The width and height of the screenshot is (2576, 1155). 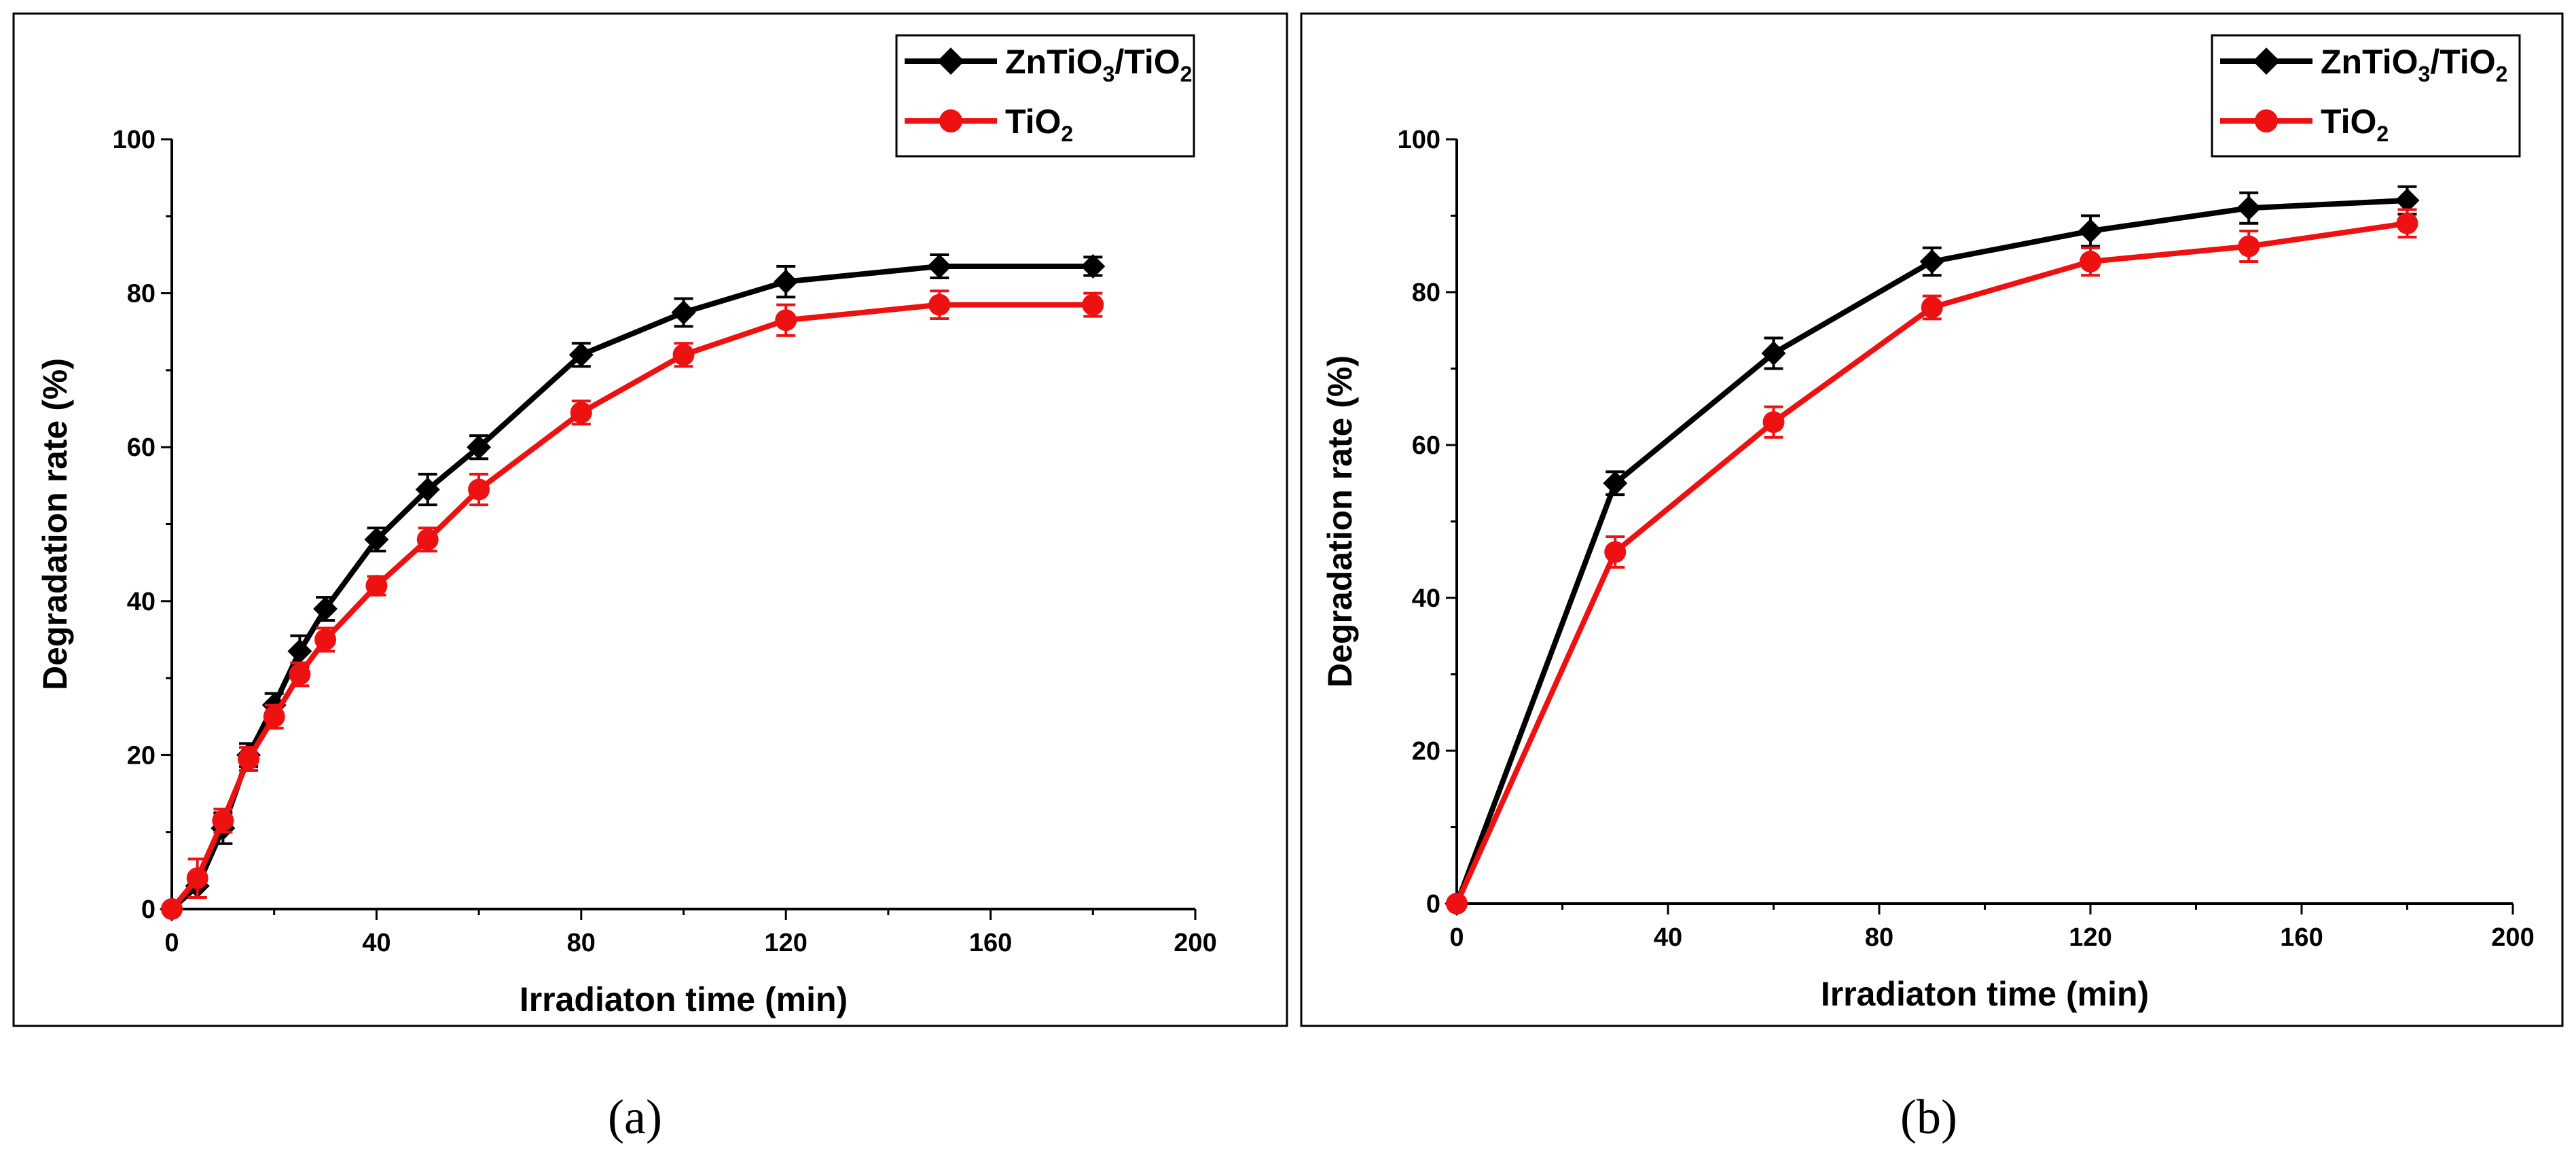 I want to click on panel-caption: (a), so click(x=635, y=1117).